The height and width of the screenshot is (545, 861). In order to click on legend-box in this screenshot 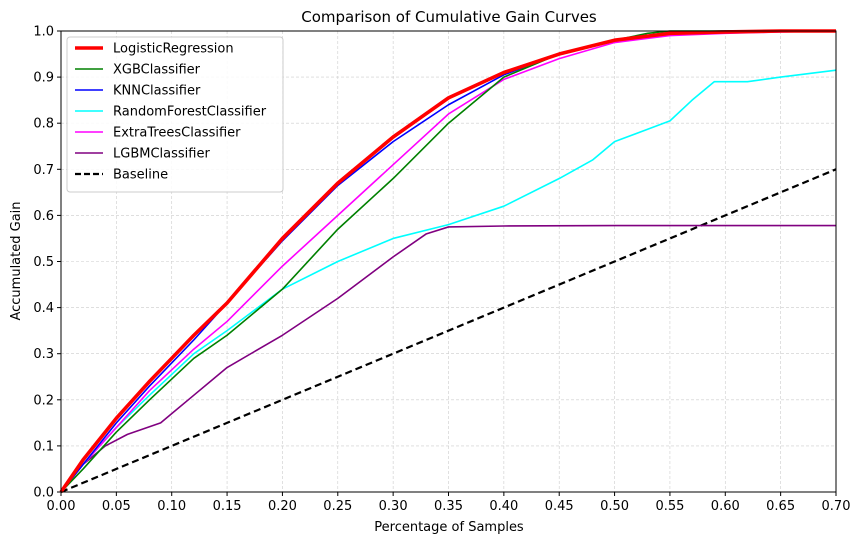, I will do `click(175, 114)`.